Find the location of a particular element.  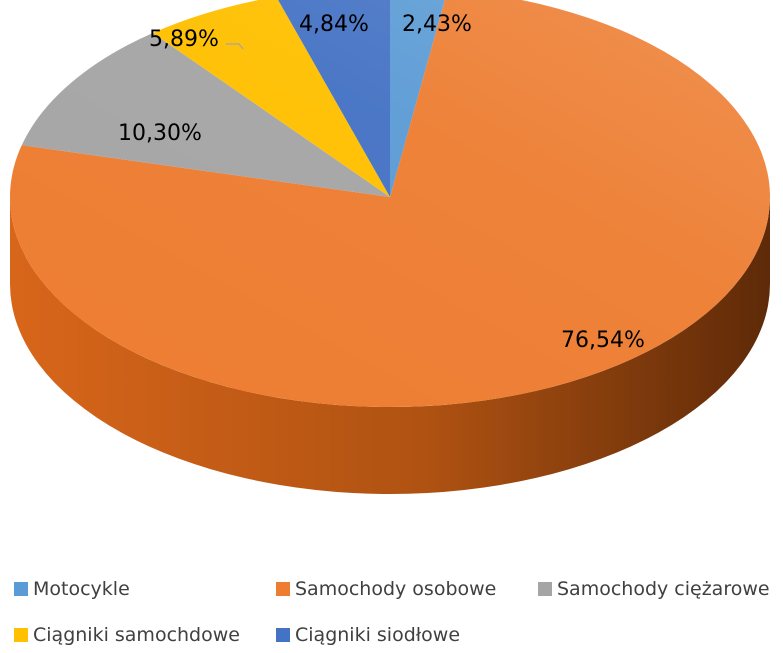

legend-item-samochody-ciezarowe: Samochody ciężarowe is located at coordinates (654, 589).